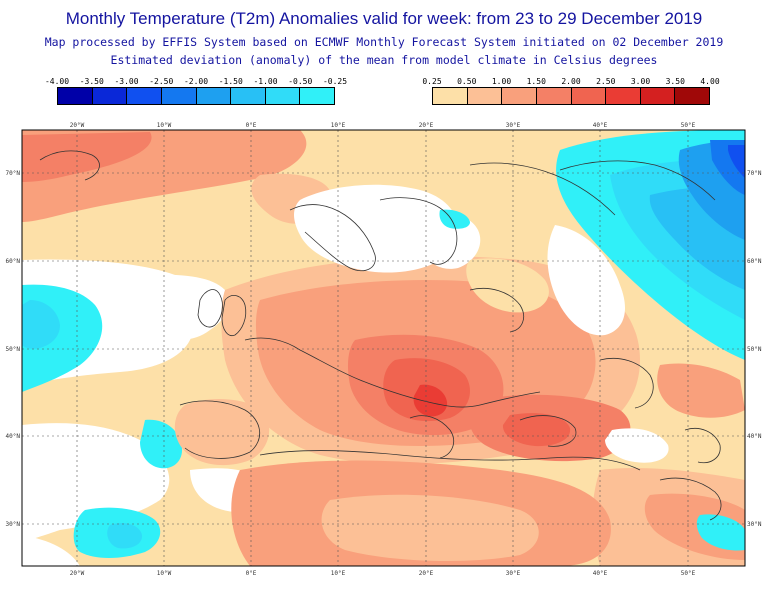 Image resolution: width=768 pixels, height=590 pixels. I want to click on legend-warm-colorbar, so click(571, 96).